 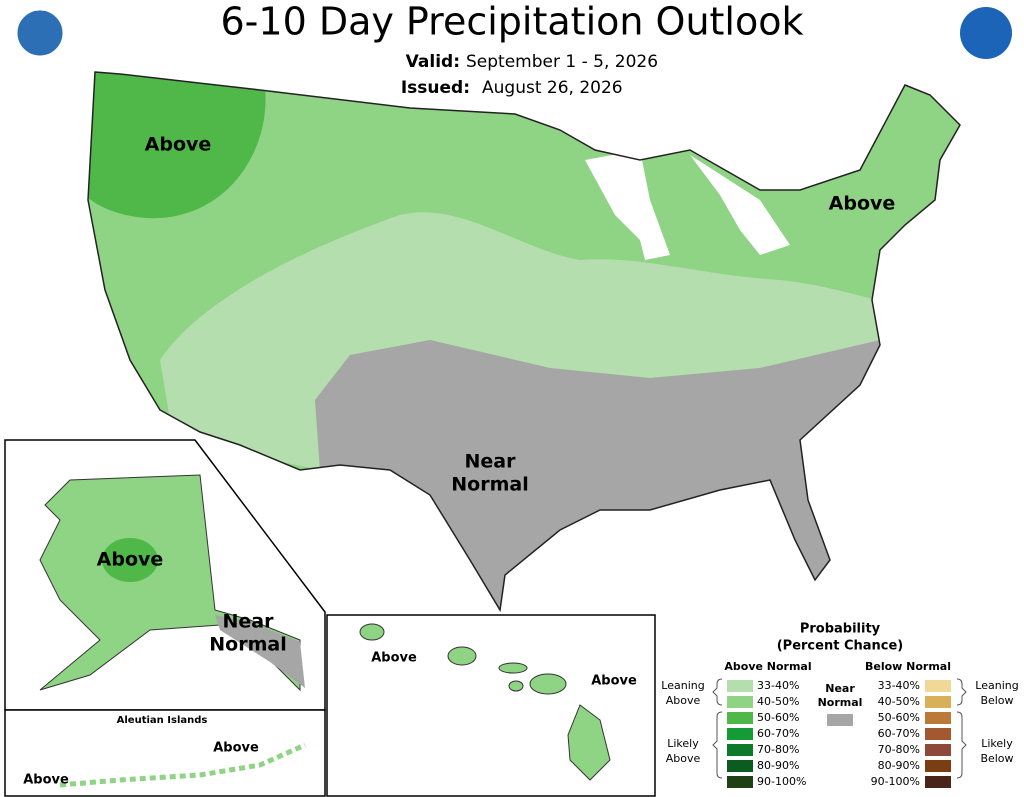 What do you see at coordinates (512, 22) in the screenshot?
I see `title: 6-10 Day Precipitation Outlook` at bounding box center [512, 22].